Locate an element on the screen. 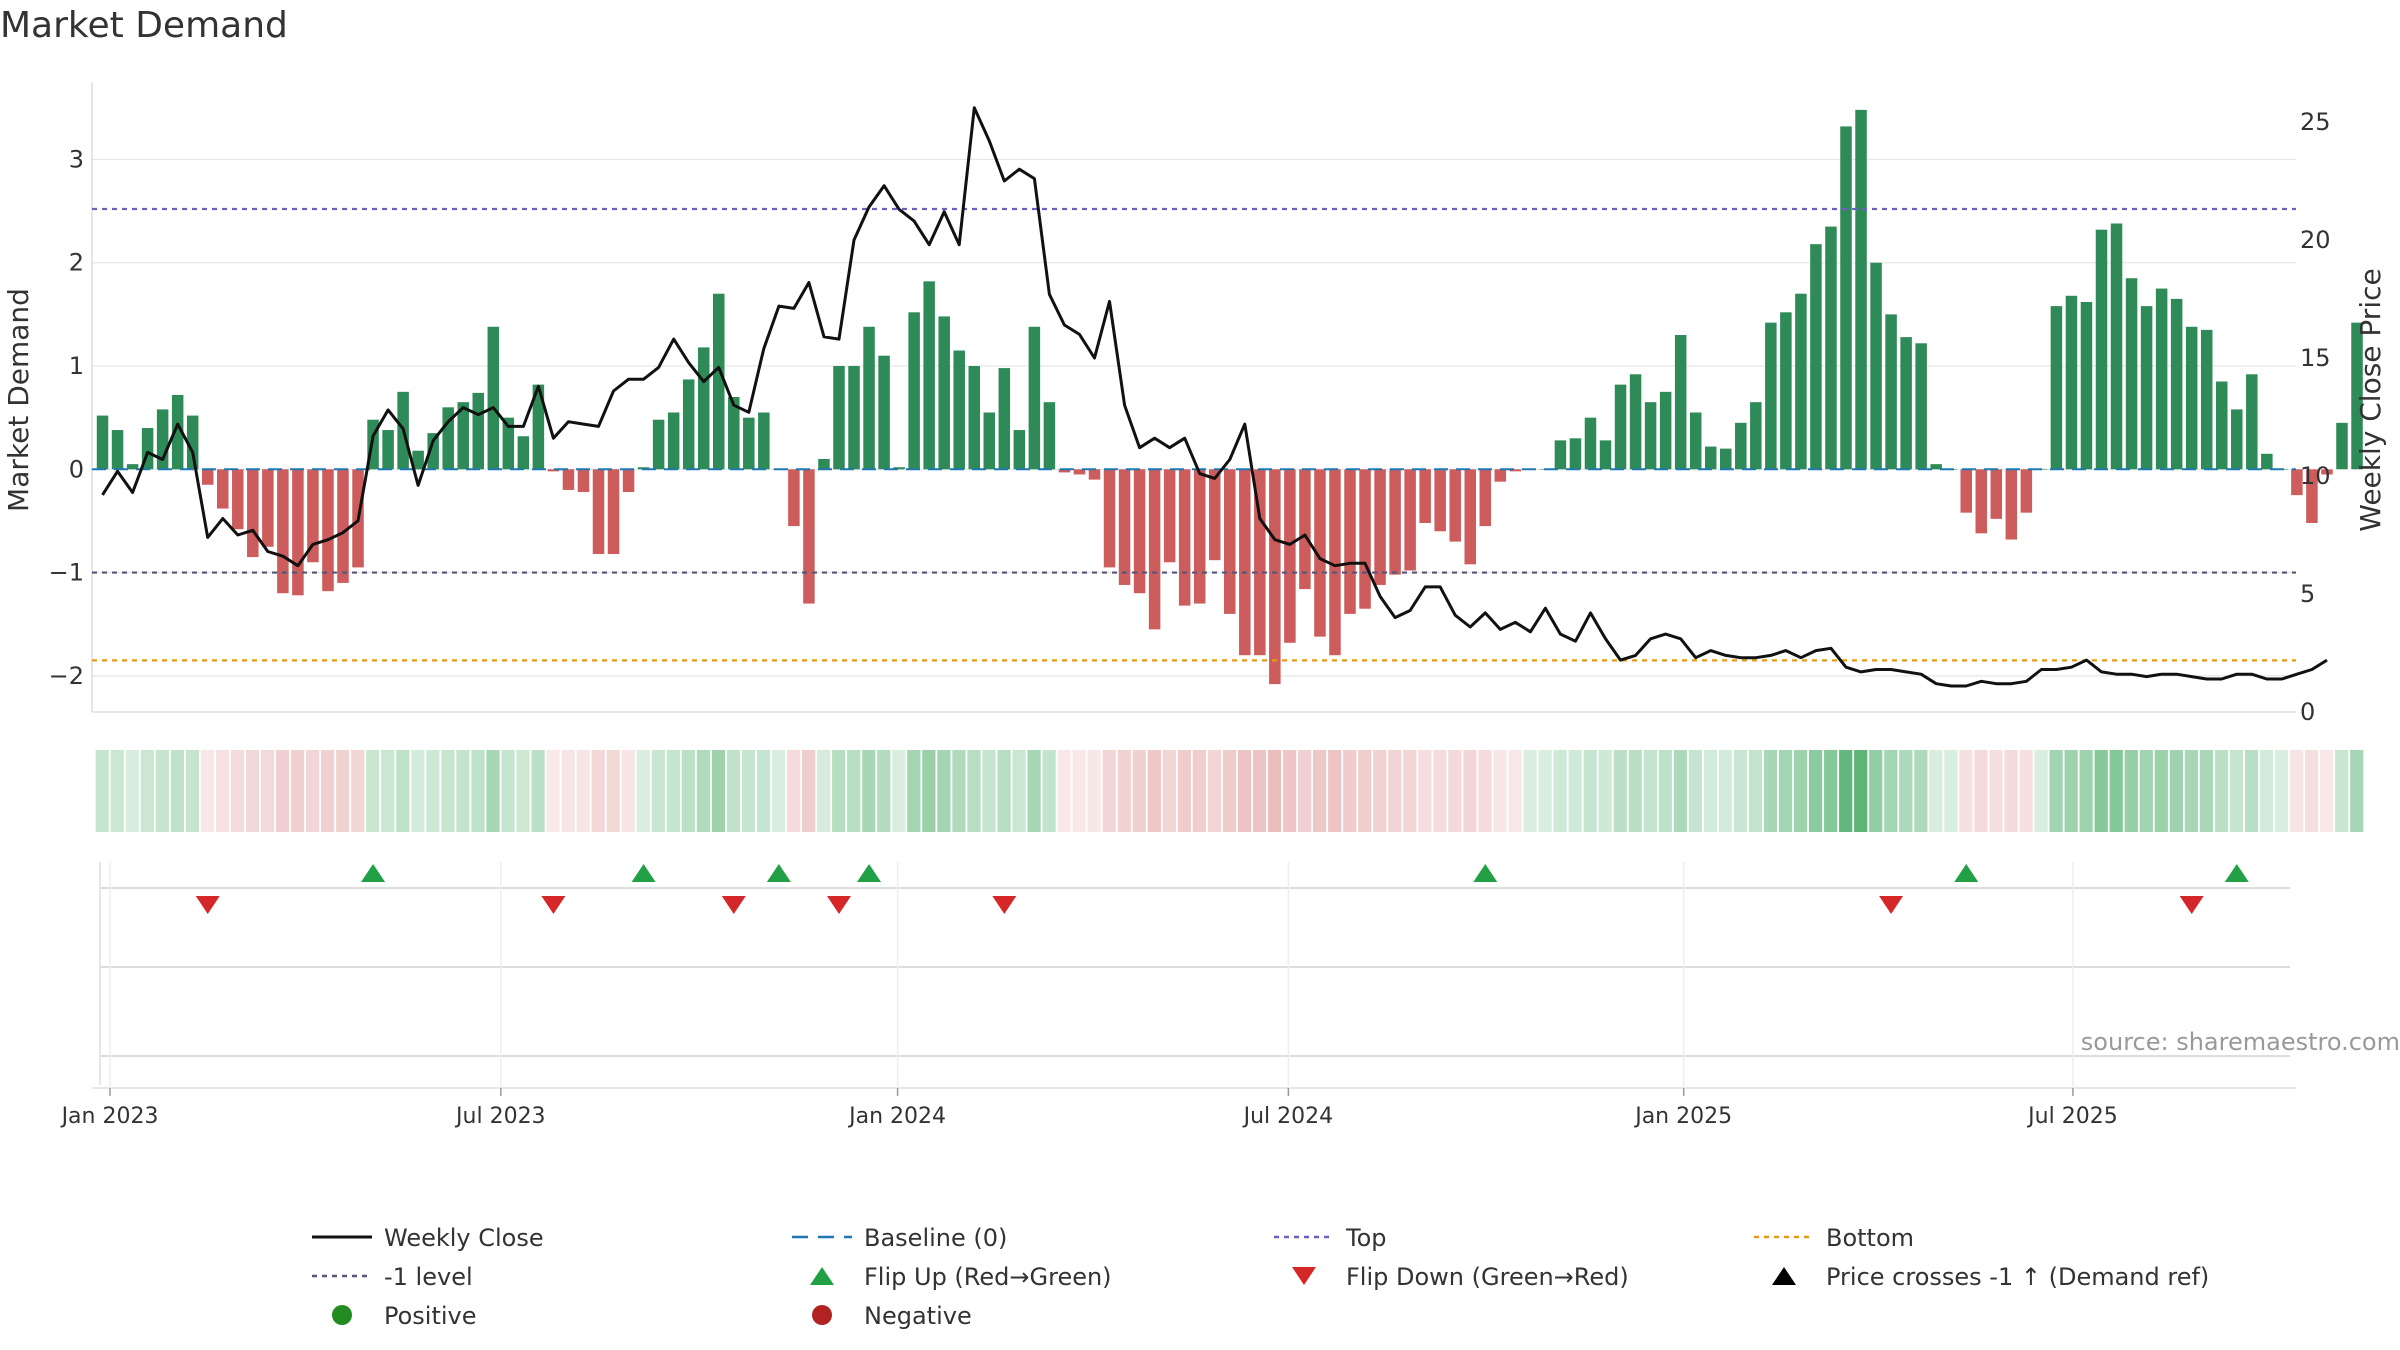  legend-label: Flip Down (Green→Red) is located at coordinates (1487, 1277).